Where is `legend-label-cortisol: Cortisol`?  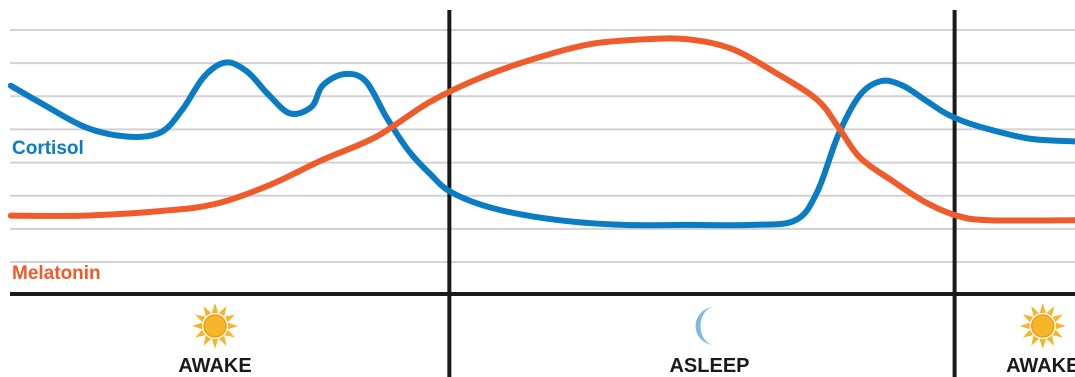
legend-label-cortisol: Cortisol is located at coordinates (48, 148).